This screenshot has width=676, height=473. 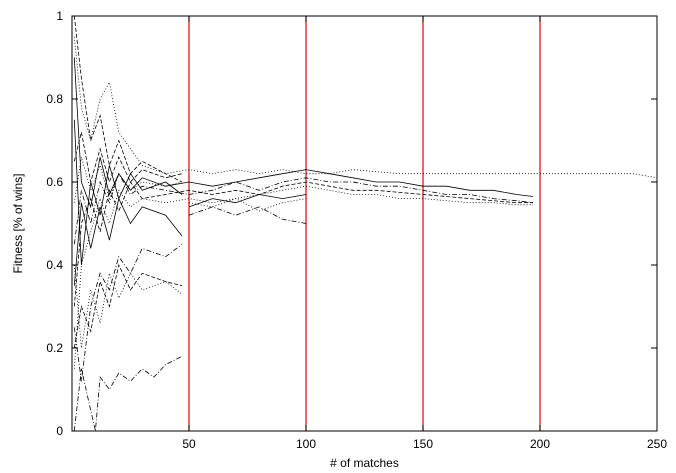 What do you see at coordinates (54, 265) in the screenshot?
I see `y-tick-label: 0.4` at bounding box center [54, 265].